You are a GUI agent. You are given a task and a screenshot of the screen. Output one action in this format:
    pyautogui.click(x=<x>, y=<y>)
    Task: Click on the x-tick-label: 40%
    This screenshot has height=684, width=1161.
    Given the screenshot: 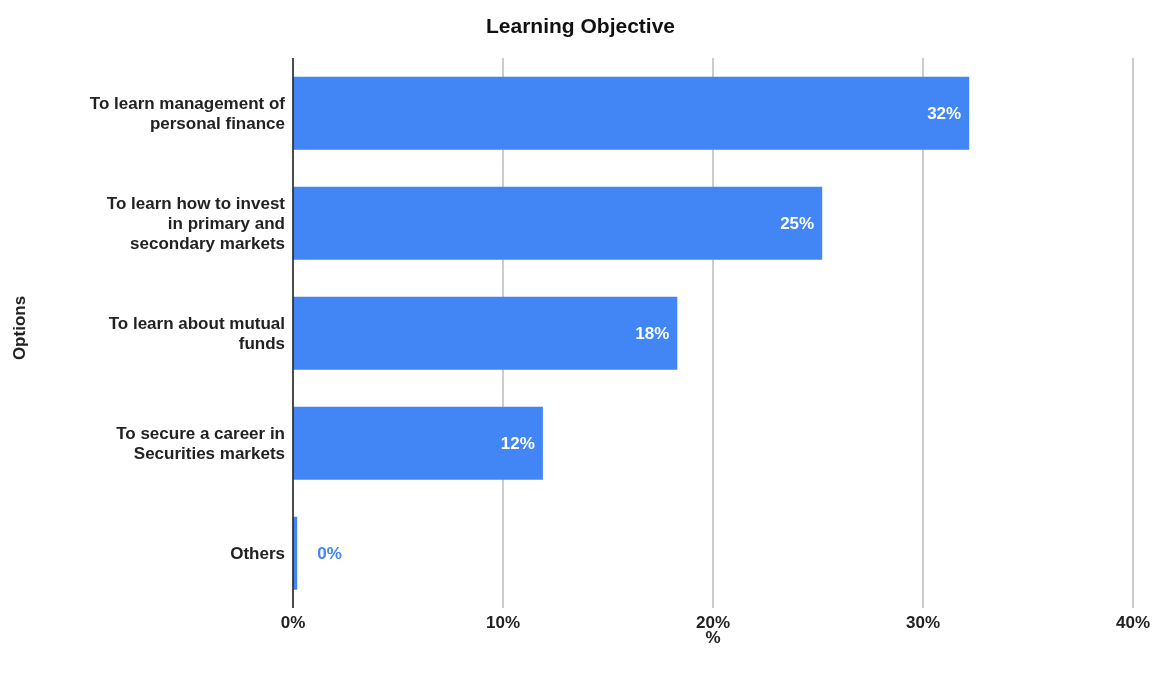 What is the action you would take?
    pyautogui.click(x=1133, y=623)
    